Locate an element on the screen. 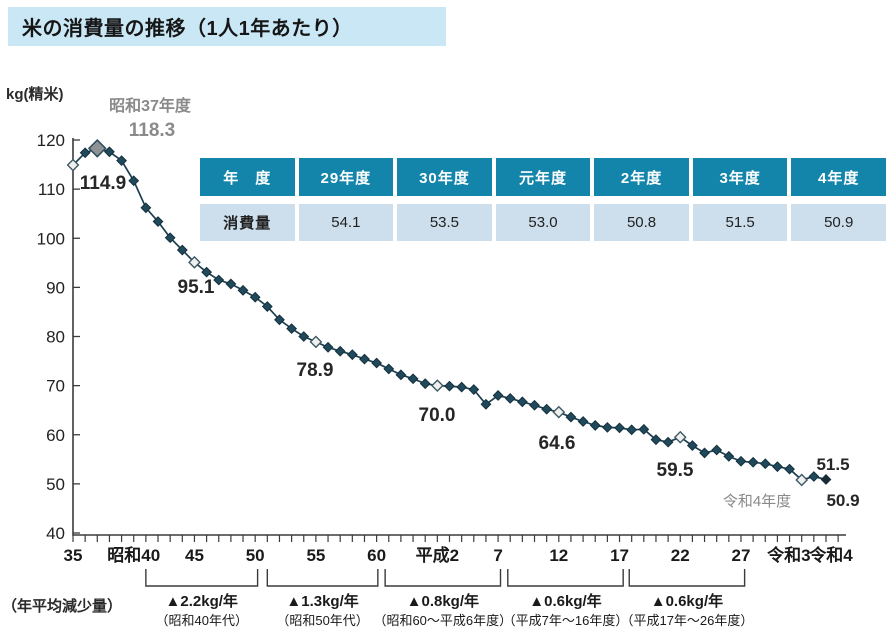 Image resolution: width=890 pixels, height=643 pixels. chart-annotation: 50.9 is located at coordinates (842, 500).